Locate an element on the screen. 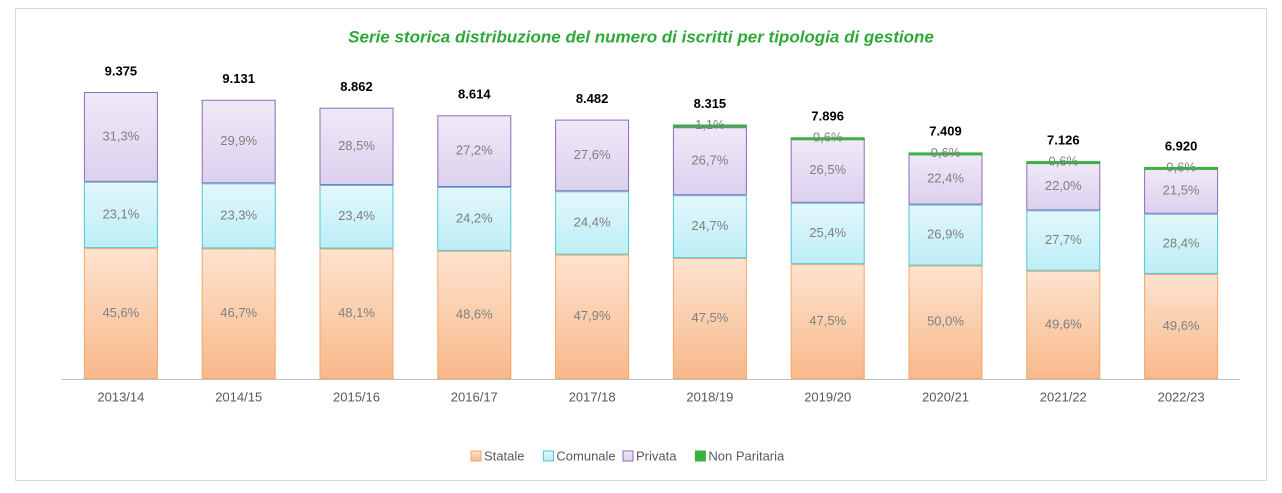 The image size is (1282, 493). x-tick-label: 2022/23 is located at coordinates (1181, 396).